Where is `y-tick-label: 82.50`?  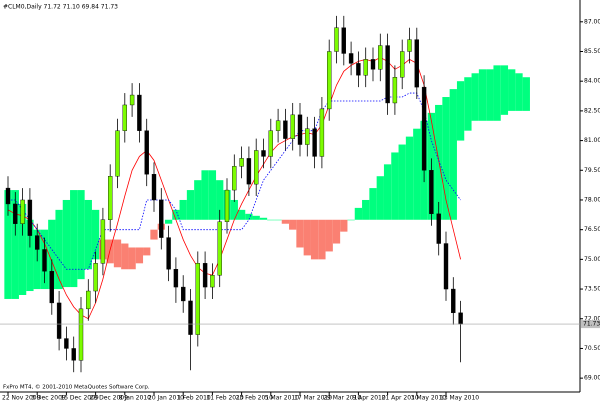 y-tick-label: 82.50 is located at coordinates (592, 110).